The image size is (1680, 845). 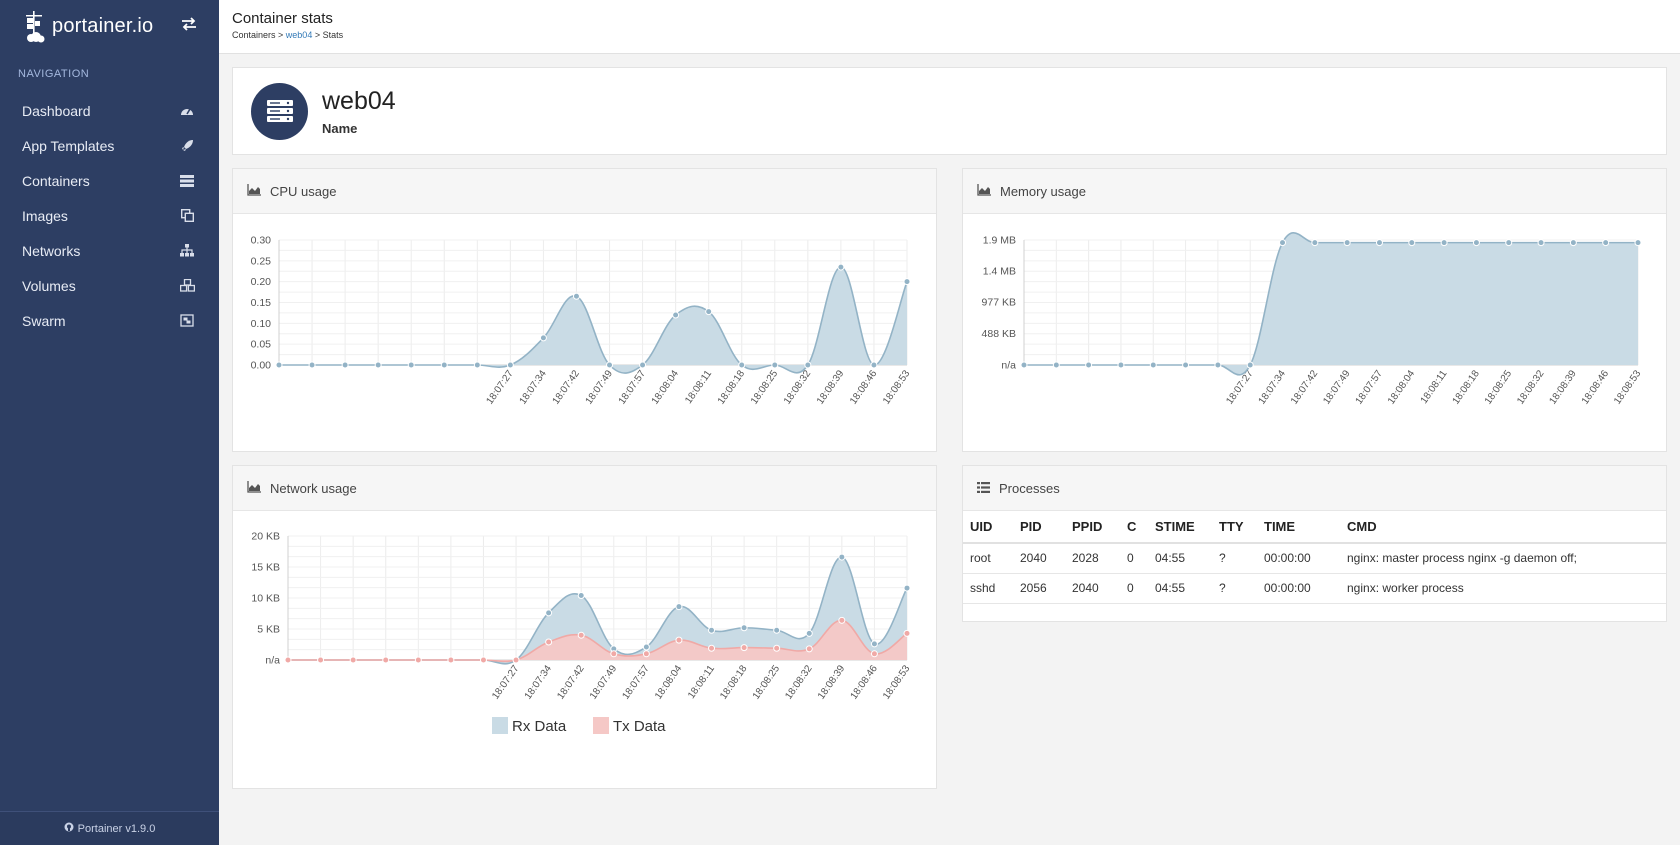 What do you see at coordinates (49, 285) in the screenshot?
I see `sidebar-item-label: Volumes` at bounding box center [49, 285].